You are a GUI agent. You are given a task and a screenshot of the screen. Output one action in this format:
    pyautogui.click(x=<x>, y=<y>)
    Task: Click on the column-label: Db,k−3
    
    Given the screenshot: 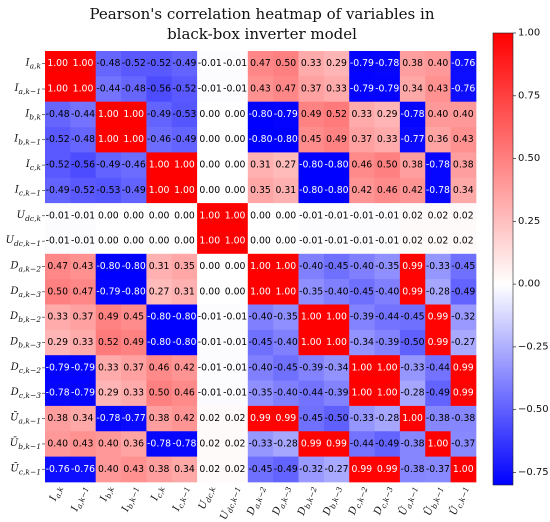 What is the action you would take?
    pyautogui.click(x=332, y=501)
    